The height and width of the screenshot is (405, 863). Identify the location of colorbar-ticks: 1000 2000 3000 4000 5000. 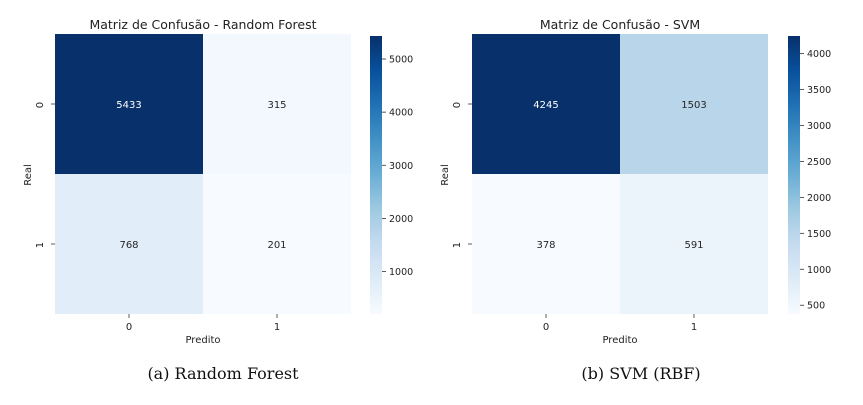
(397, 166).